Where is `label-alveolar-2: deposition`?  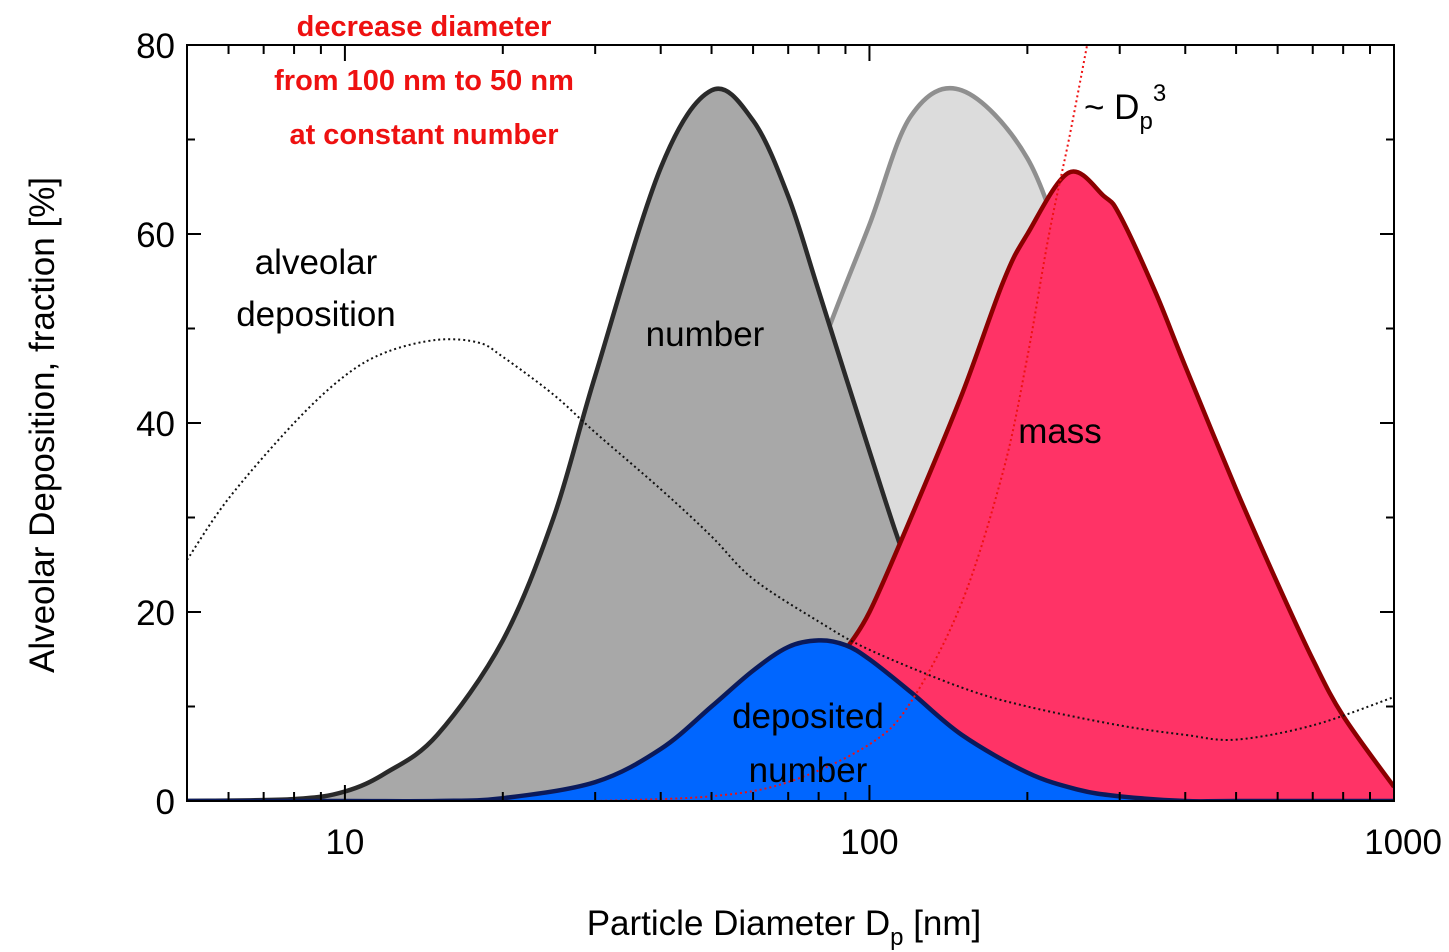 label-alveolar-2: deposition is located at coordinates (316, 314).